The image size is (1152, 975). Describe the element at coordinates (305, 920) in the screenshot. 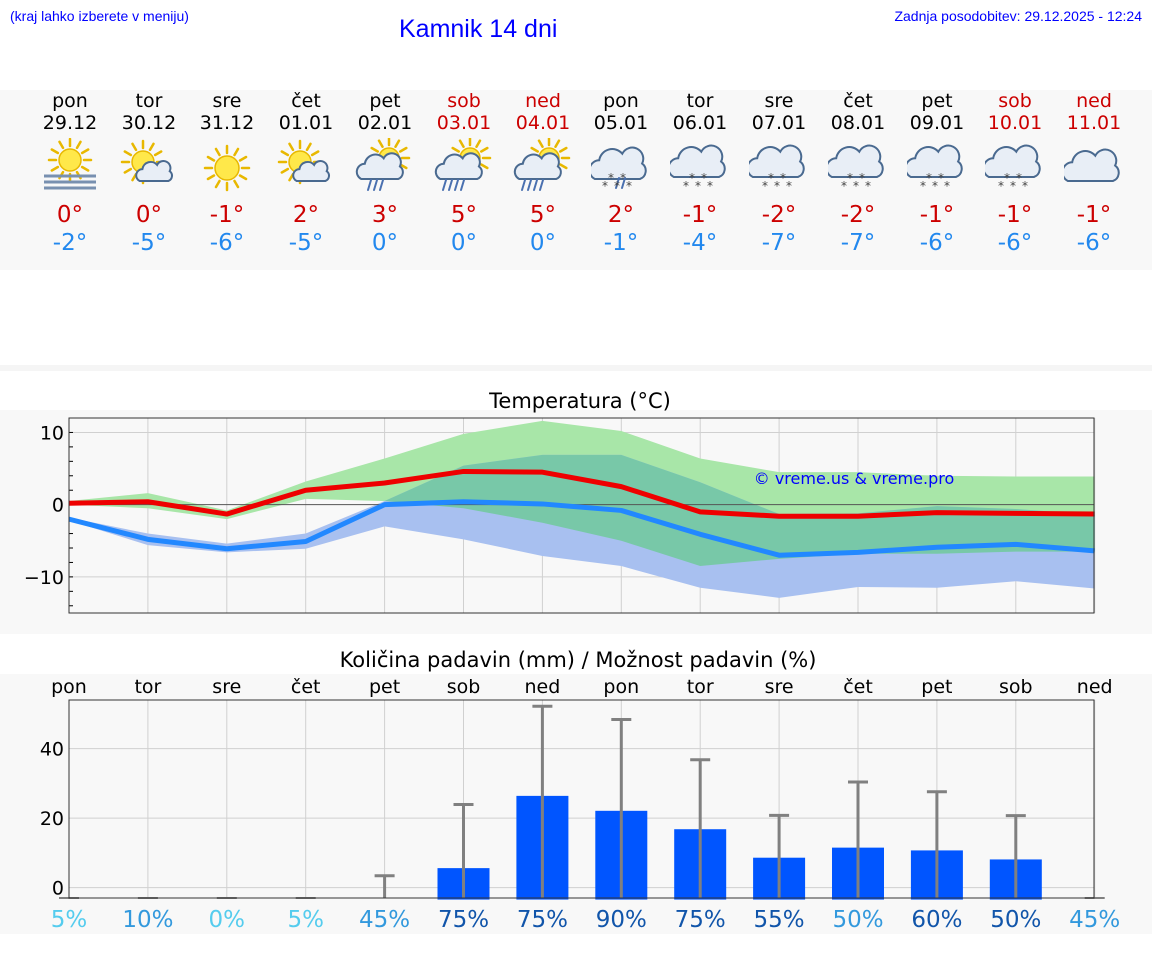

I see `precip-probability-label: 5%` at that location.